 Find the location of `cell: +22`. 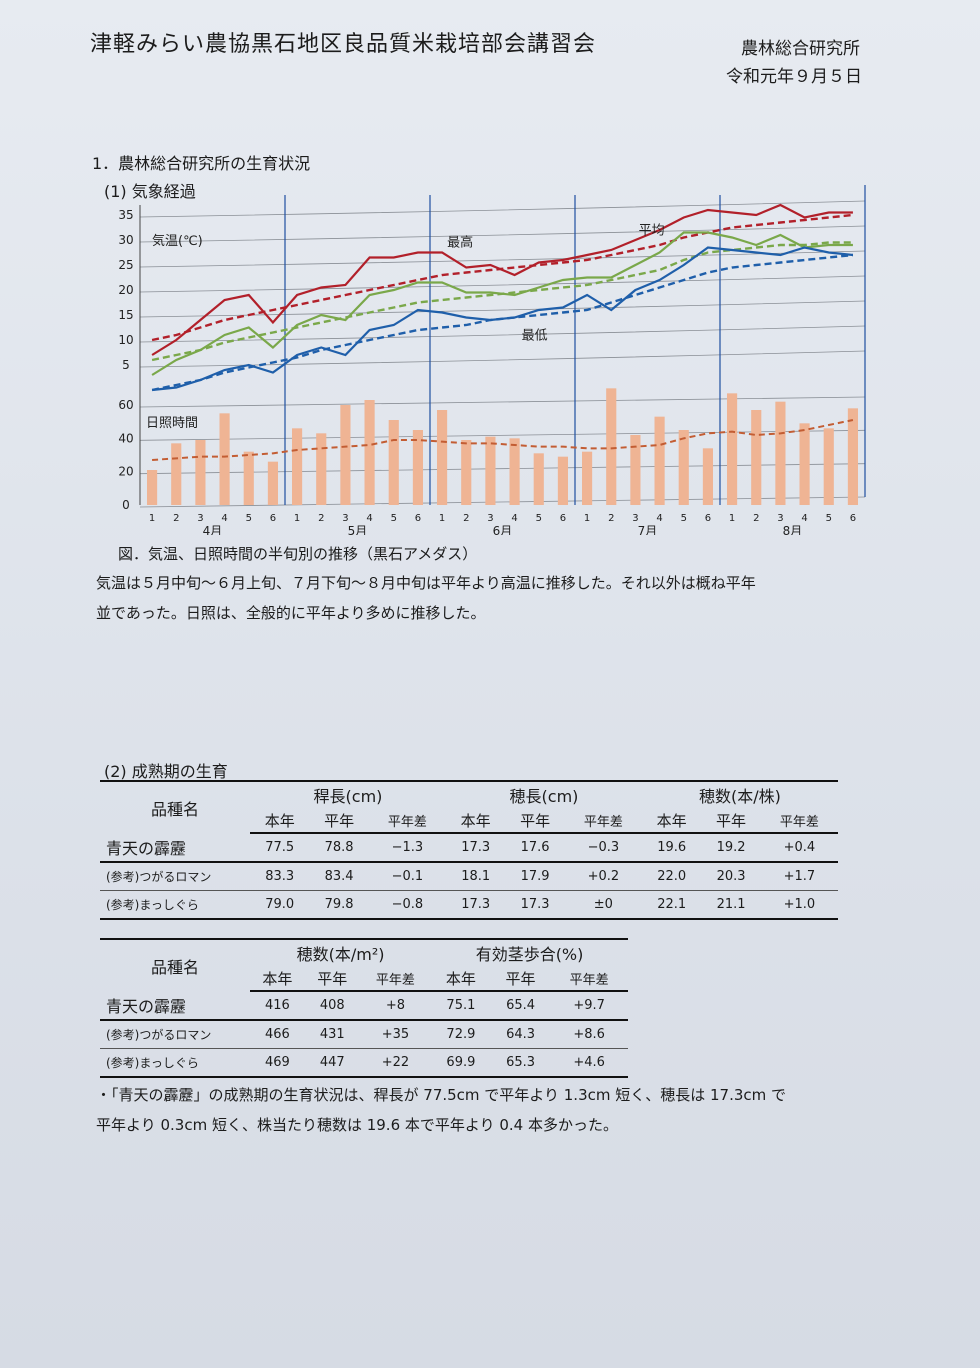

cell: +22 is located at coordinates (395, 1062).